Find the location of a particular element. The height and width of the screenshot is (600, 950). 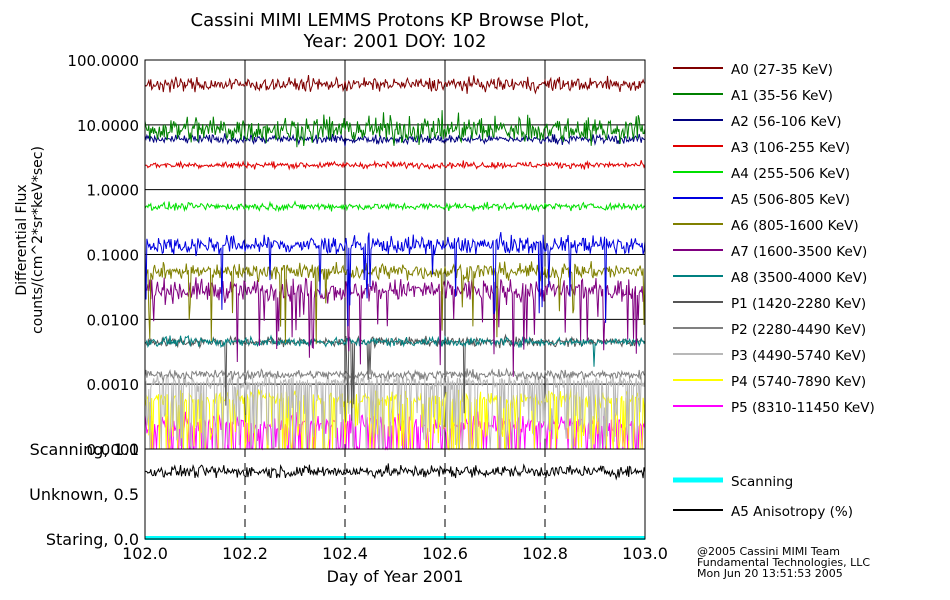

anisotropy-panel: Scanning, 1.0 Unknown, 0.5 Staring, 0.0 is located at coordinates (337, 494).